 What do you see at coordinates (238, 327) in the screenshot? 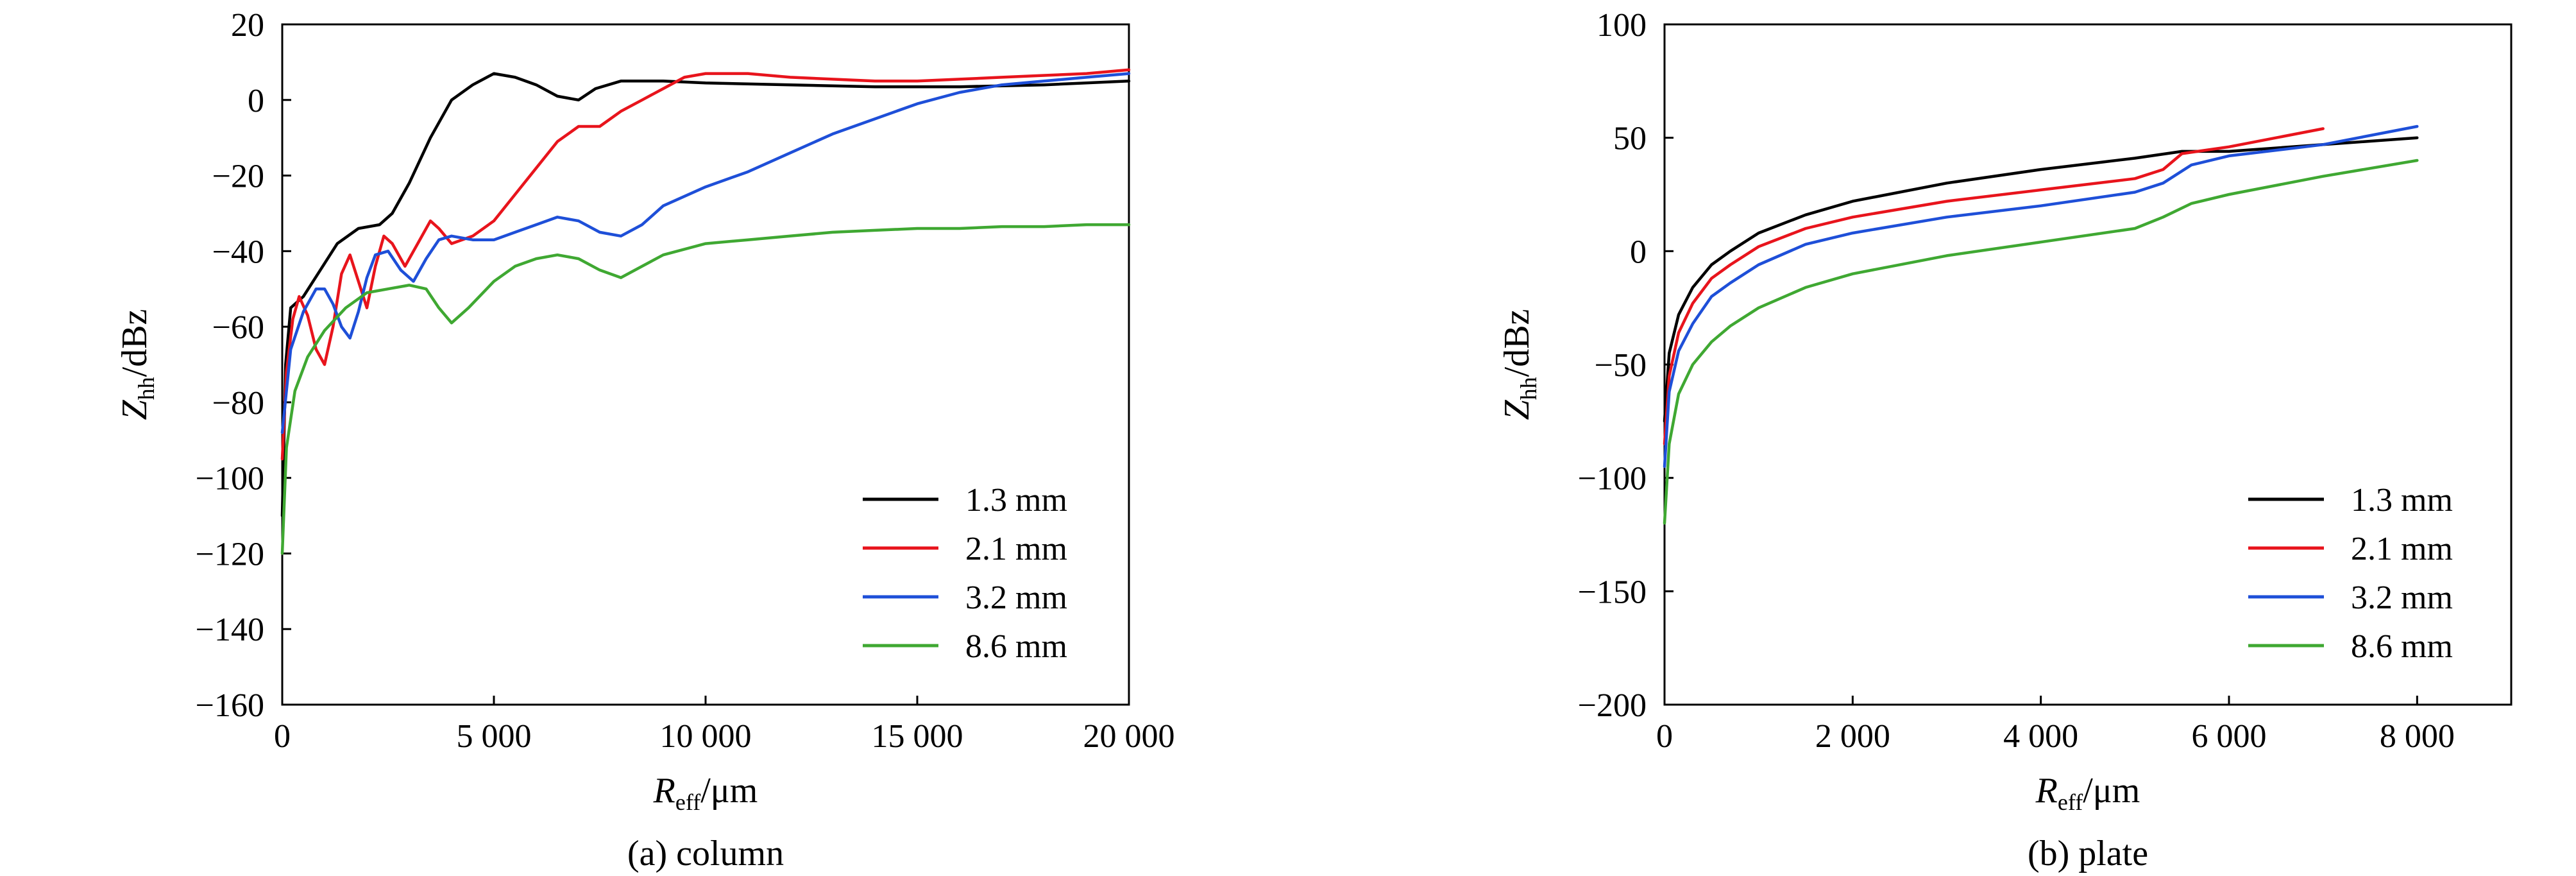
I see `panel-a-y-tick-label: −60` at bounding box center [238, 327].